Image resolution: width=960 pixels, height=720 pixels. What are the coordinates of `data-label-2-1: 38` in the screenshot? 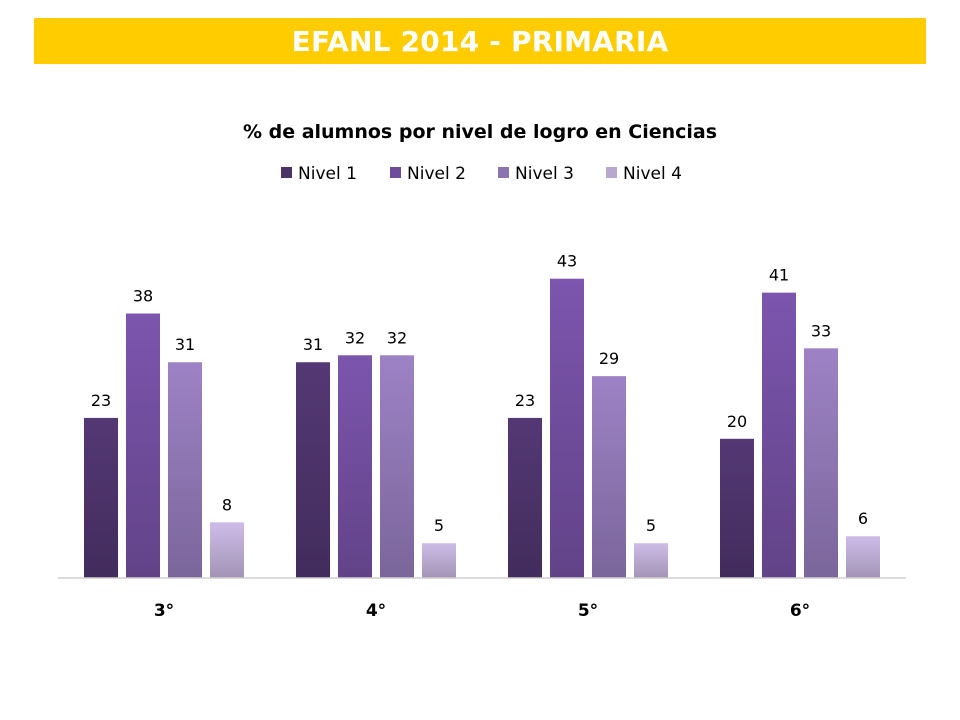 It's located at (143, 296).